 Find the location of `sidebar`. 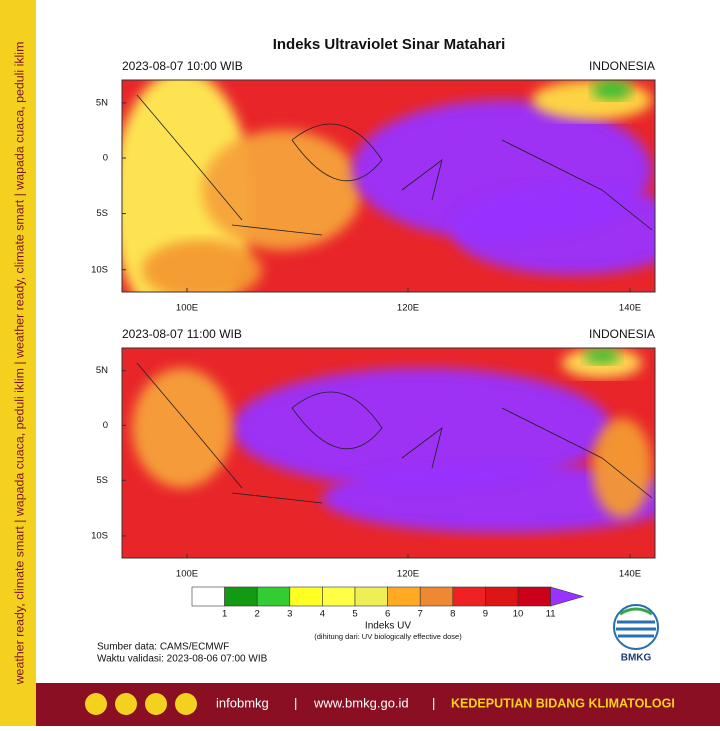

sidebar is located at coordinates (18, 363).